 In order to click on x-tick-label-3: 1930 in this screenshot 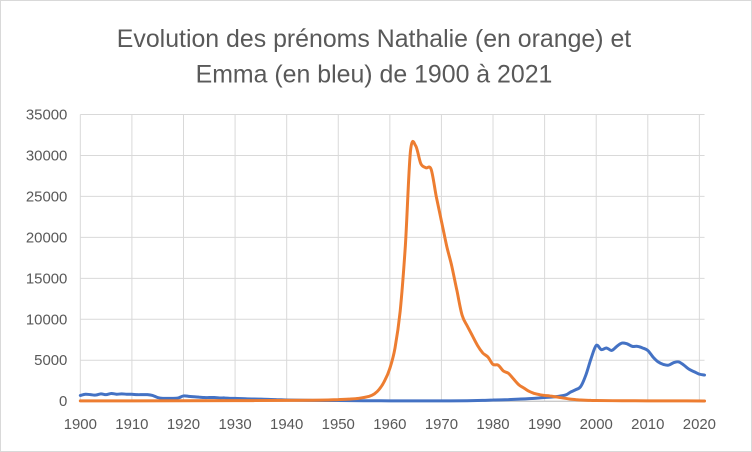, I will do `click(234, 424)`.